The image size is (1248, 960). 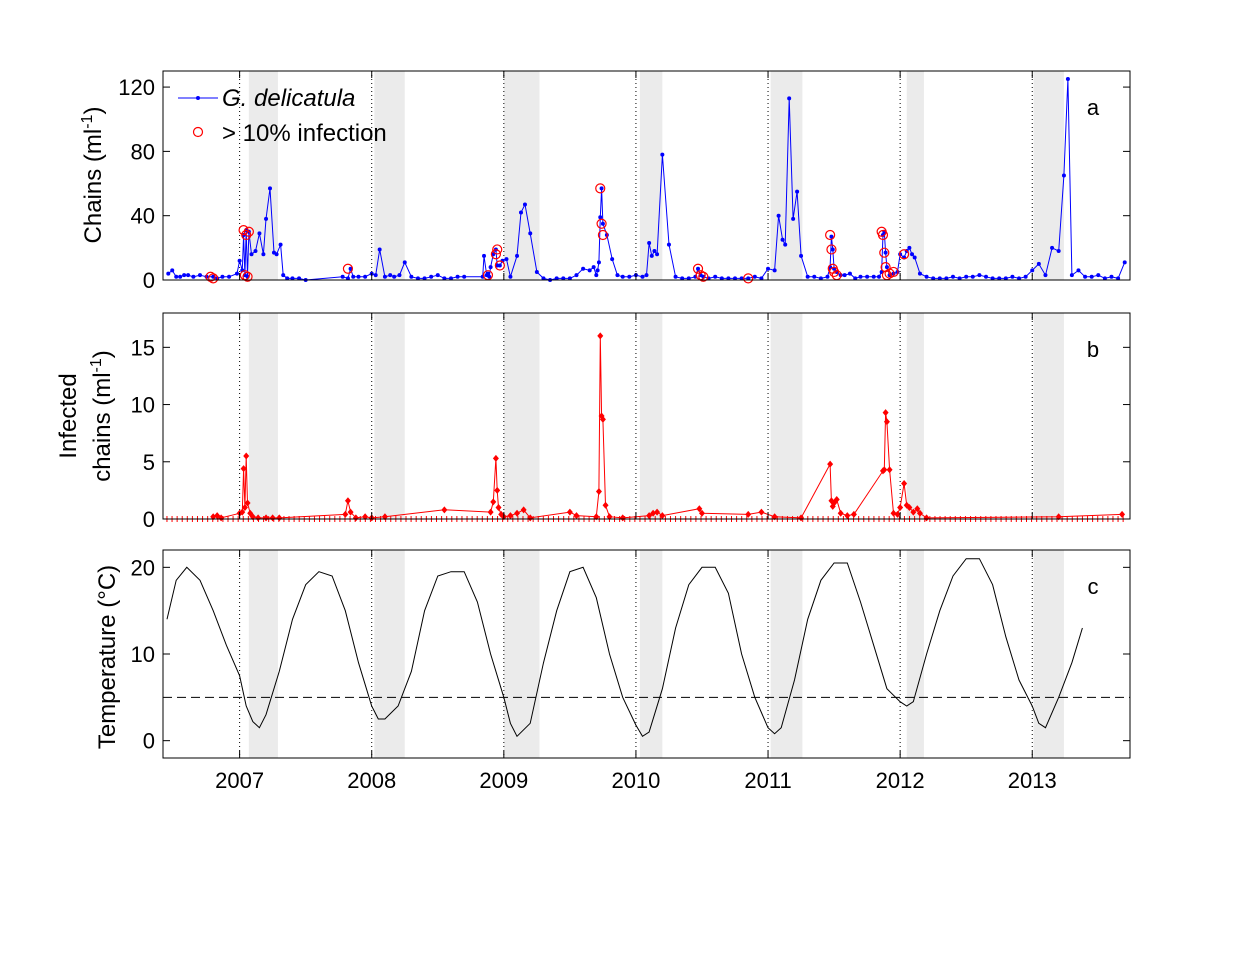 I want to click on panel-a-ytick-label: 0, so click(x=149, y=280).